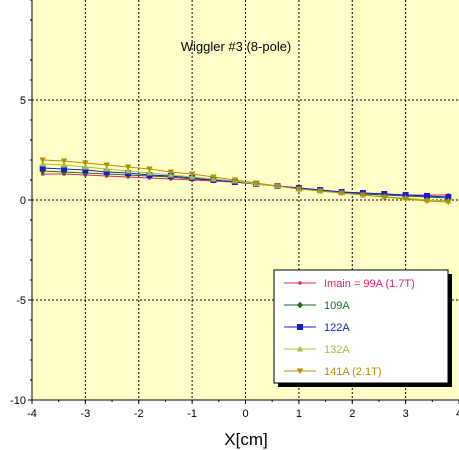 Image resolution: width=459 pixels, height=450 pixels. What do you see at coordinates (299, 414) in the screenshot?
I see `x-tick-label: 1` at bounding box center [299, 414].